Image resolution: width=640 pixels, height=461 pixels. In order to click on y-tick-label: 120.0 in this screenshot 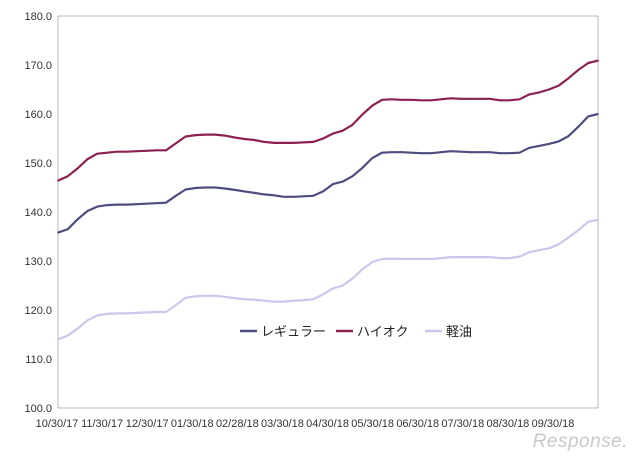, I will do `click(38, 311)`.